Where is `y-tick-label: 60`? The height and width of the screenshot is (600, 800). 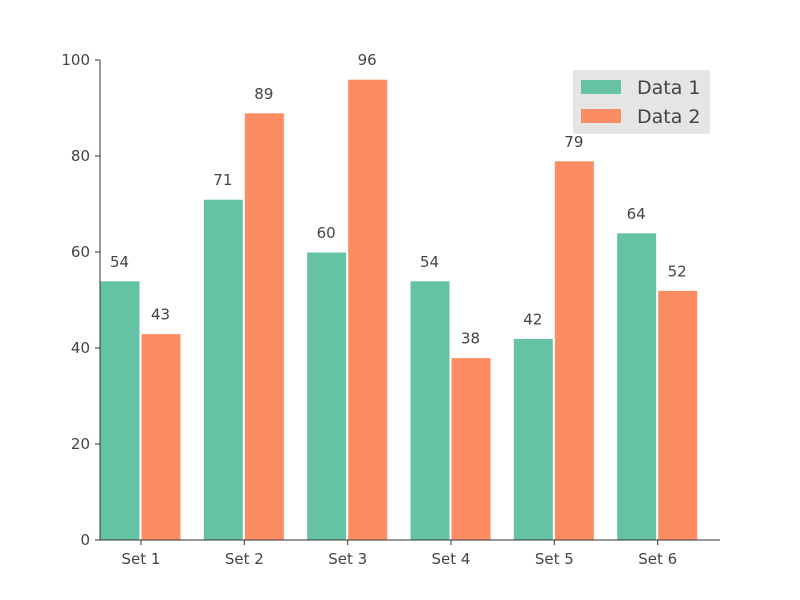 y-tick-label: 60 is located at coordinates (80, 252).